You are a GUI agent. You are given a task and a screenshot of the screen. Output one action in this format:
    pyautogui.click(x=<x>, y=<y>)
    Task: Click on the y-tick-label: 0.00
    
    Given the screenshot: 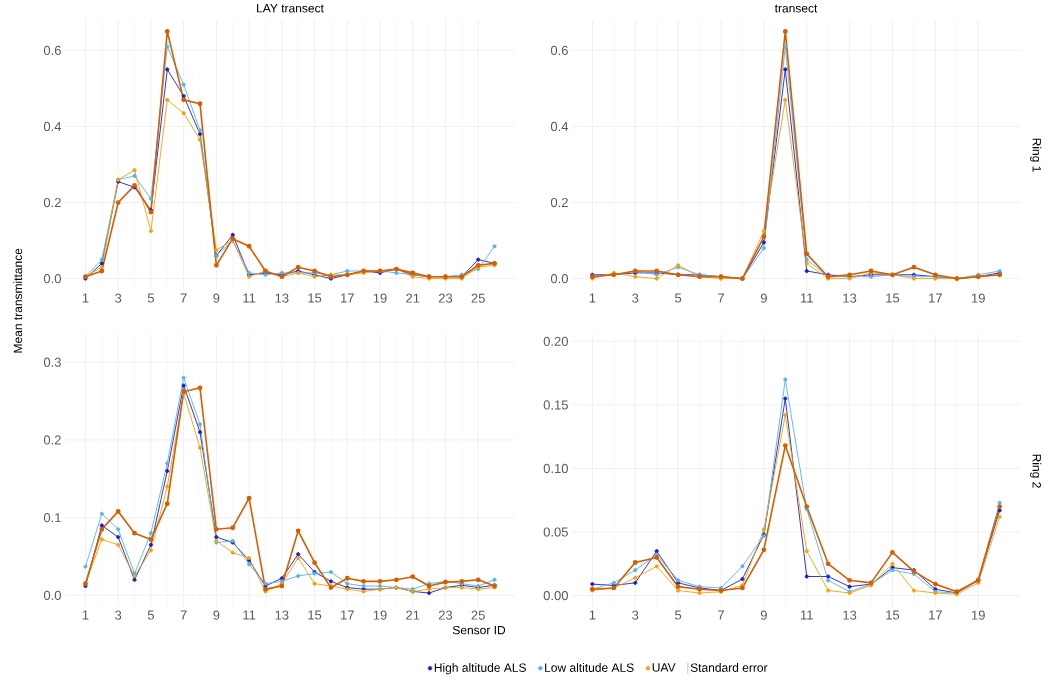 What is the action you would take?
    pyautogui.click(x=555, y=595)
    